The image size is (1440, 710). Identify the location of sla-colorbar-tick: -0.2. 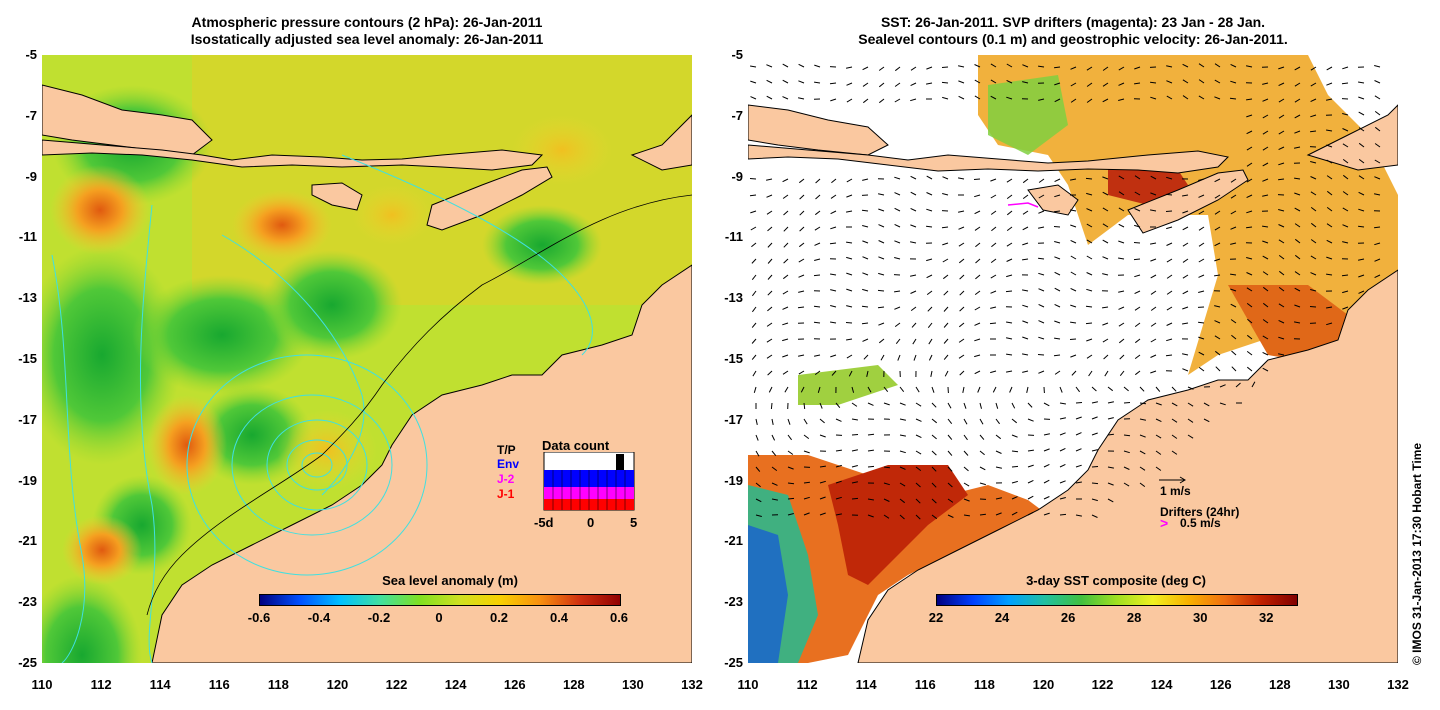
(379, 617).